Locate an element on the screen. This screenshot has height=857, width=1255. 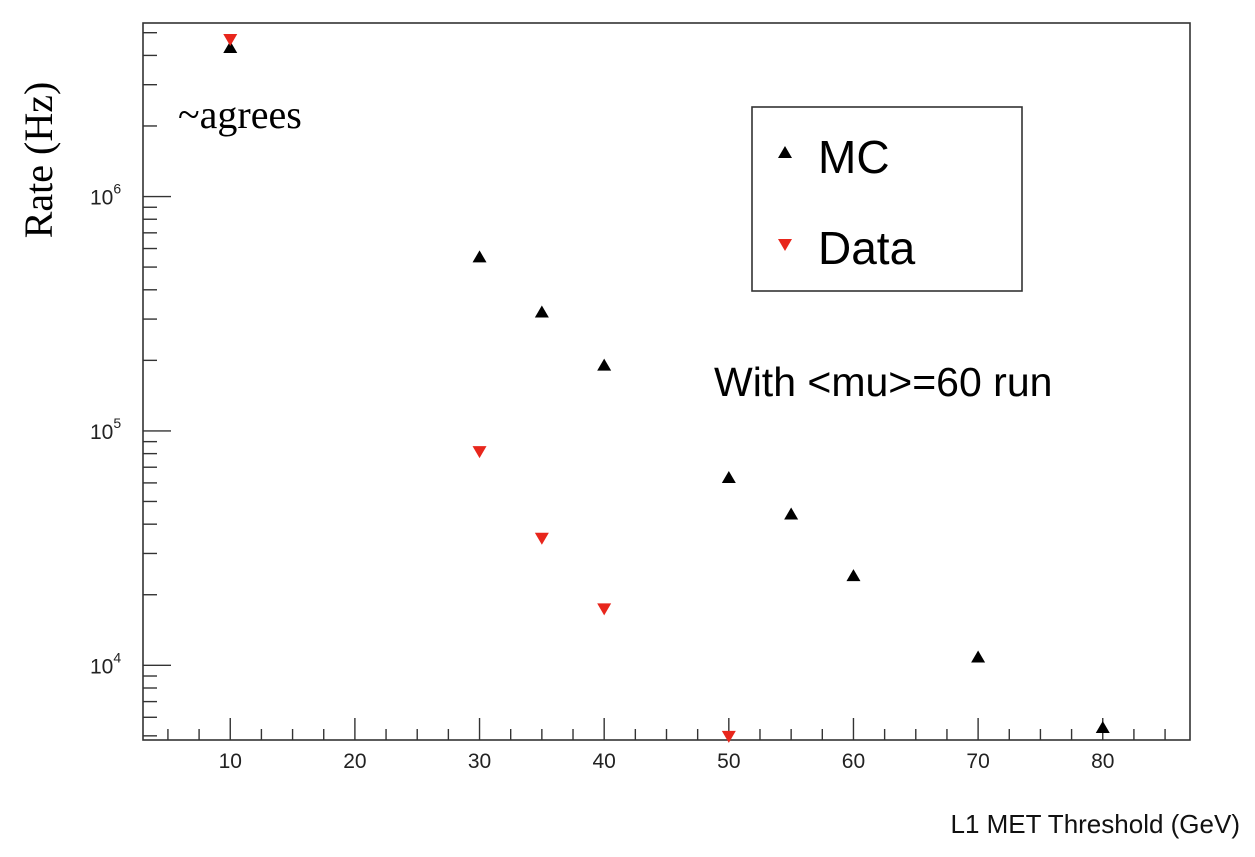
legend-mc-label: MC is located at coordinates (854, 157).